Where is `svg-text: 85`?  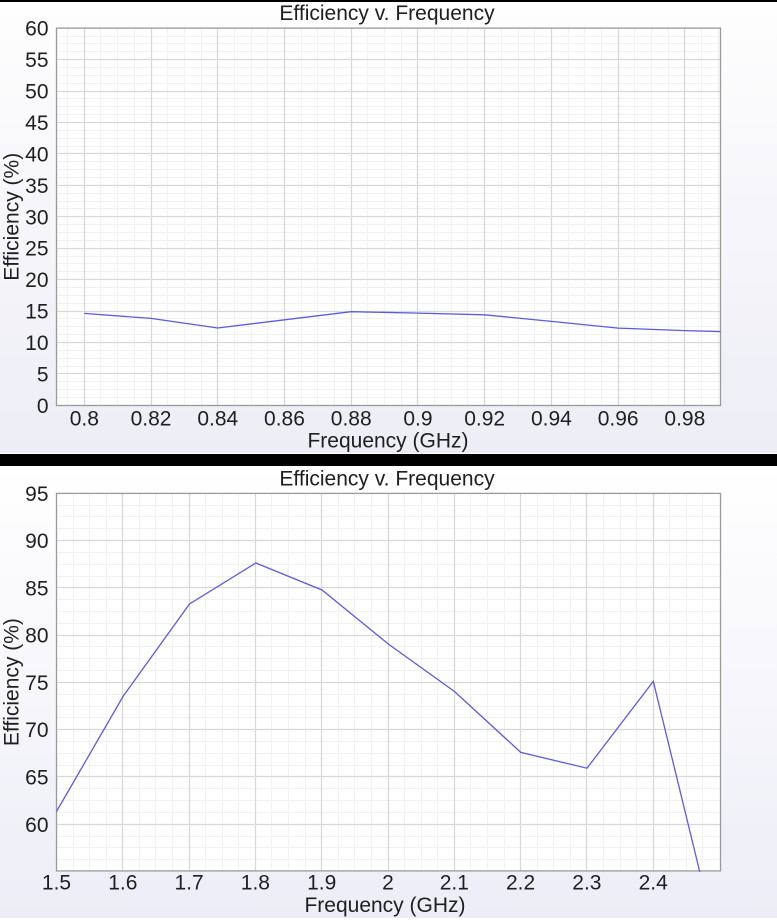 svg-text: 85 is located at coordinates (36, 588).